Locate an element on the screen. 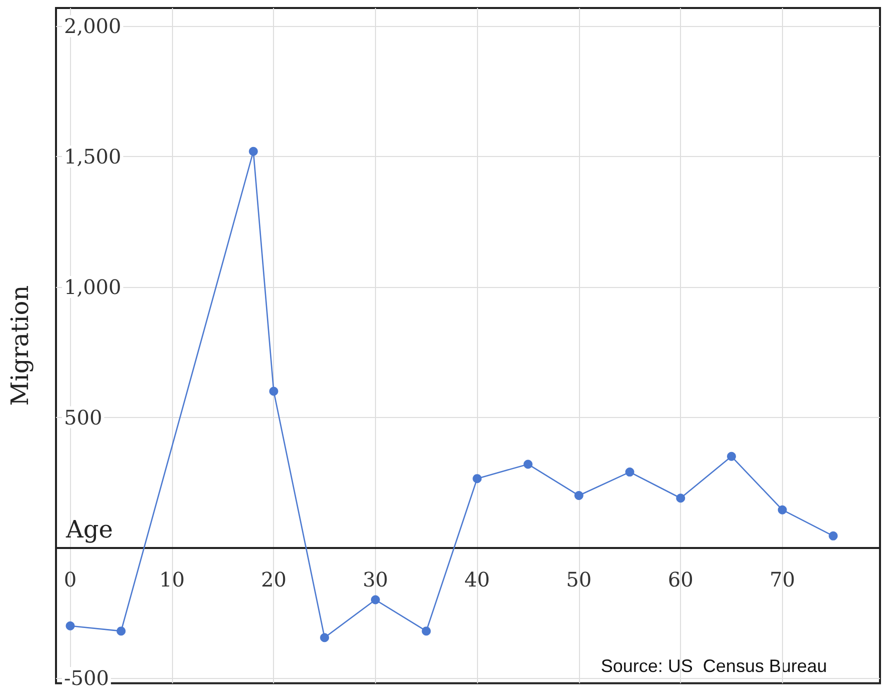  y-tick-label: 1,000 is located at coordinates (93, 286).